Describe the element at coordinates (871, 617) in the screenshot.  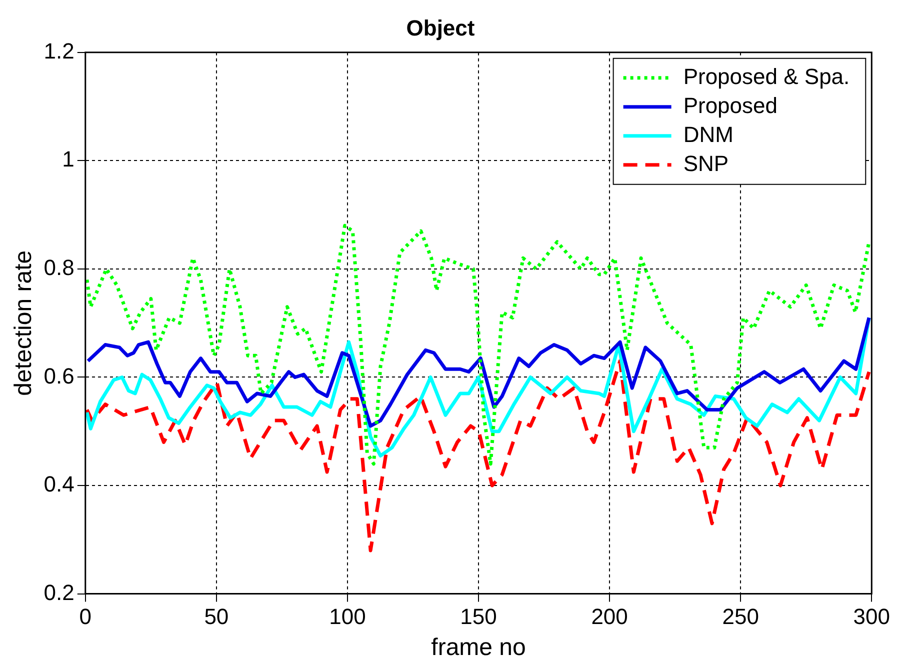
I see `x-tick-label: 300` at that location.